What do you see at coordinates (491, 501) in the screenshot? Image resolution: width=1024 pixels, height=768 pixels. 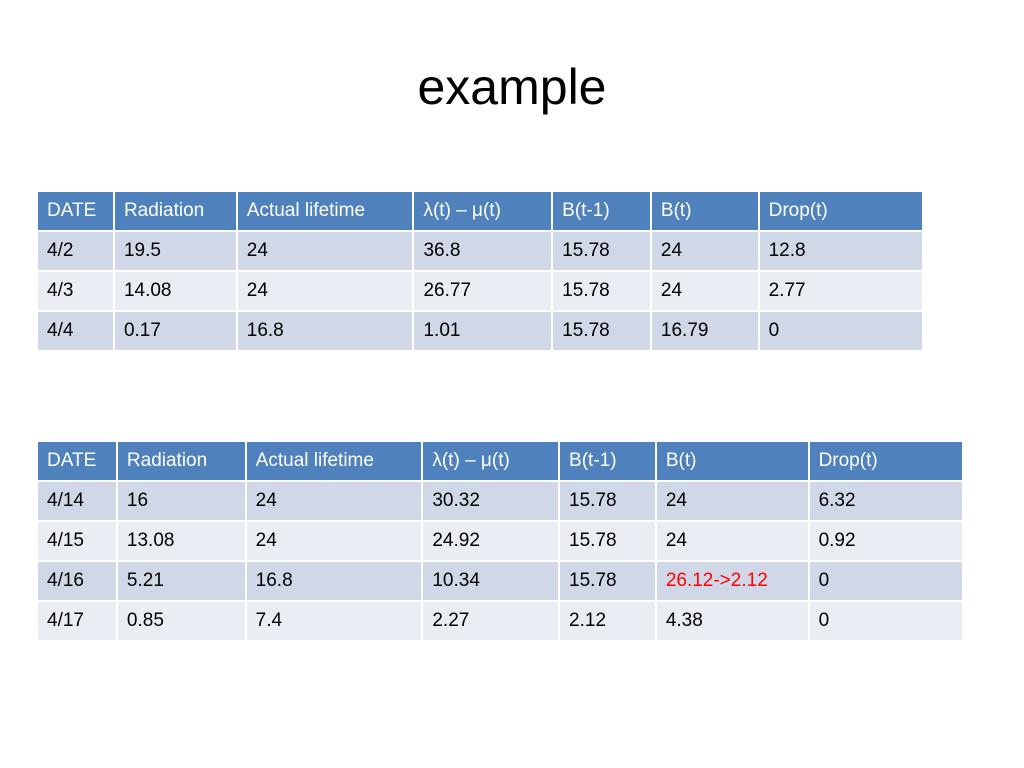 I see `table-cell: 30.32` at bounding box center [491, 501].